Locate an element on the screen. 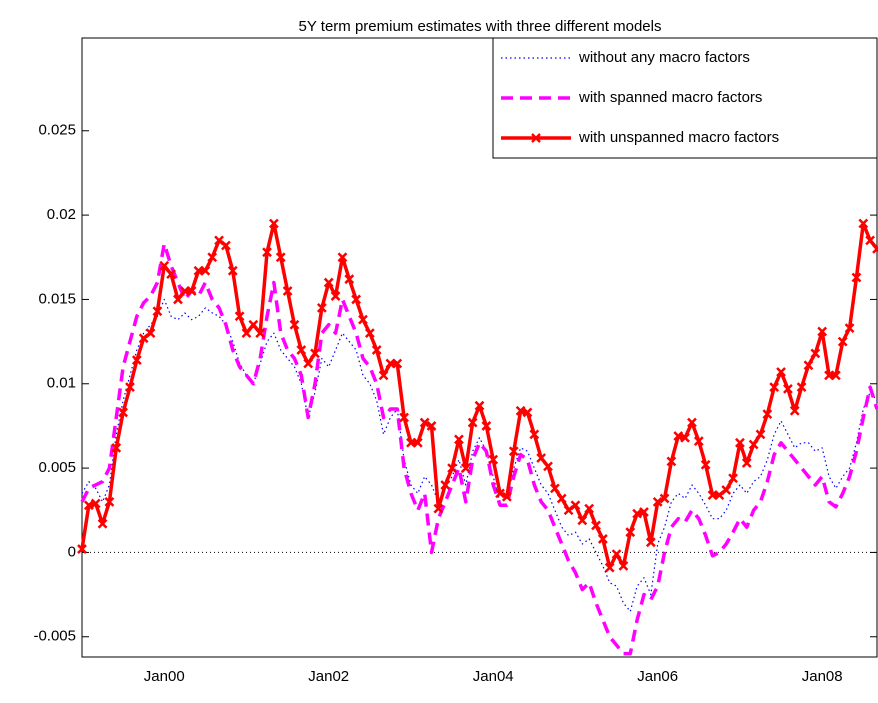 The width and height of the screenshot is (878, 703). y-tick-label: -0.005 is located at coordinates (54, 636).